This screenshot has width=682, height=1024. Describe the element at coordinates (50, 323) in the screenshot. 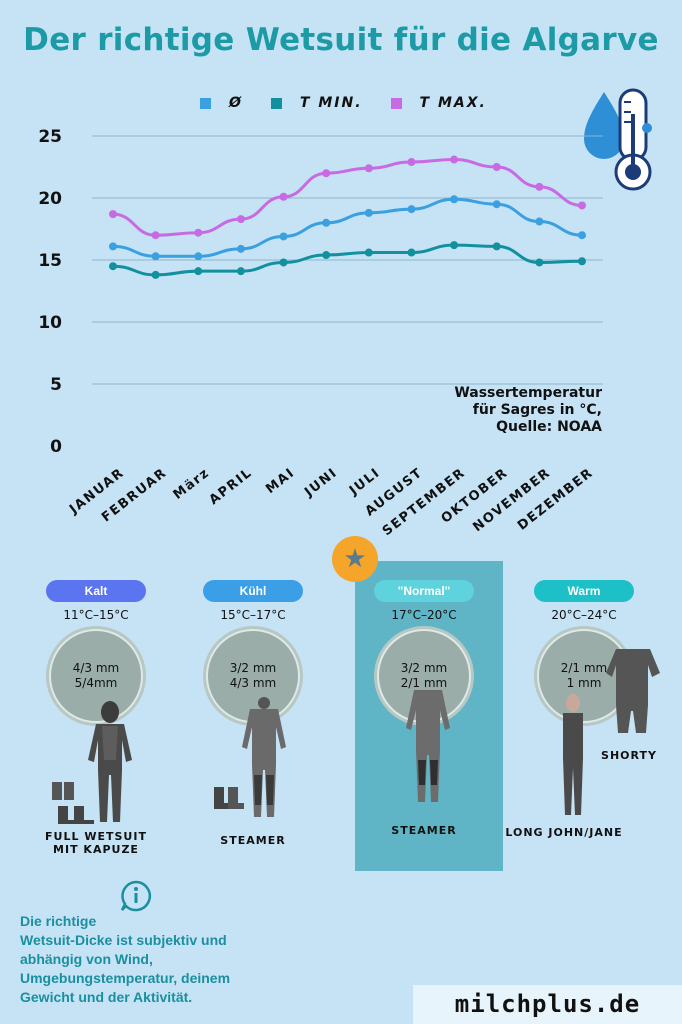

I see `y-tick-label: 10` at that location.